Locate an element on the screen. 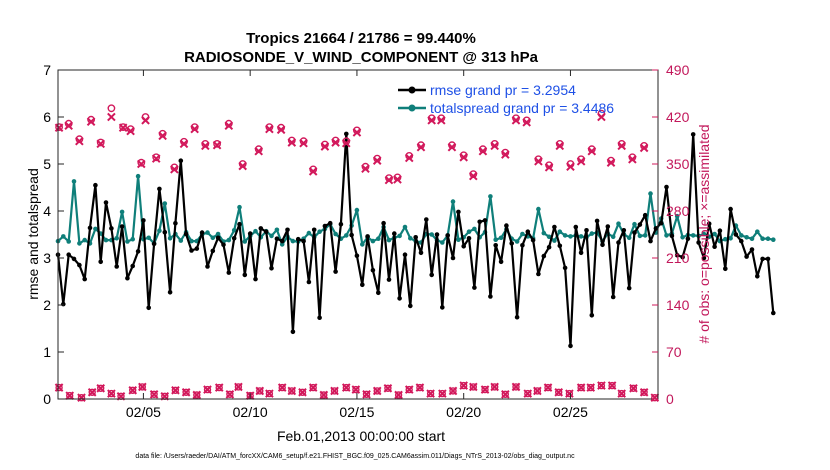 This screenshot has width=830, height=470. y-tick-label: 2 is located at coordinates (47, 305).